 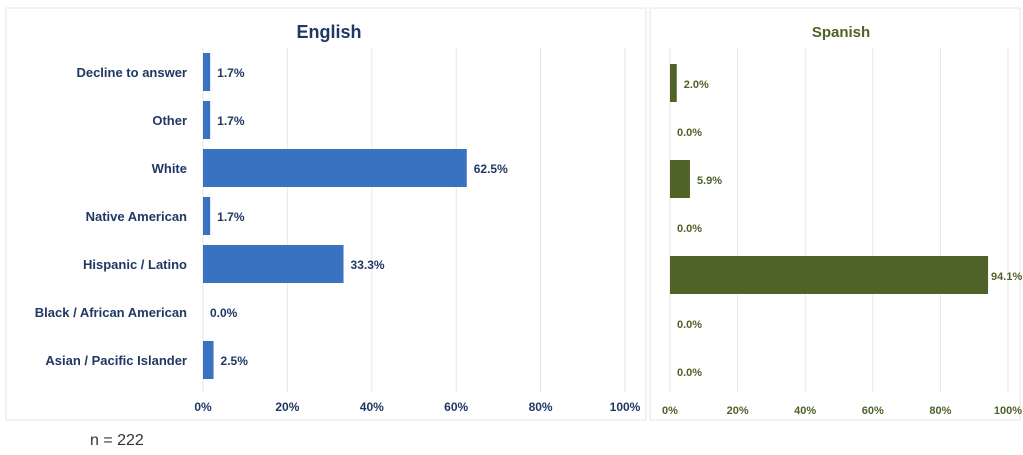 What do you see at coordinates (417, 407) in the screenshot?
I see `english-x-axis-ticks: 0% 20% 40% 60% 80% 100%` at bounding box center [417, 407].